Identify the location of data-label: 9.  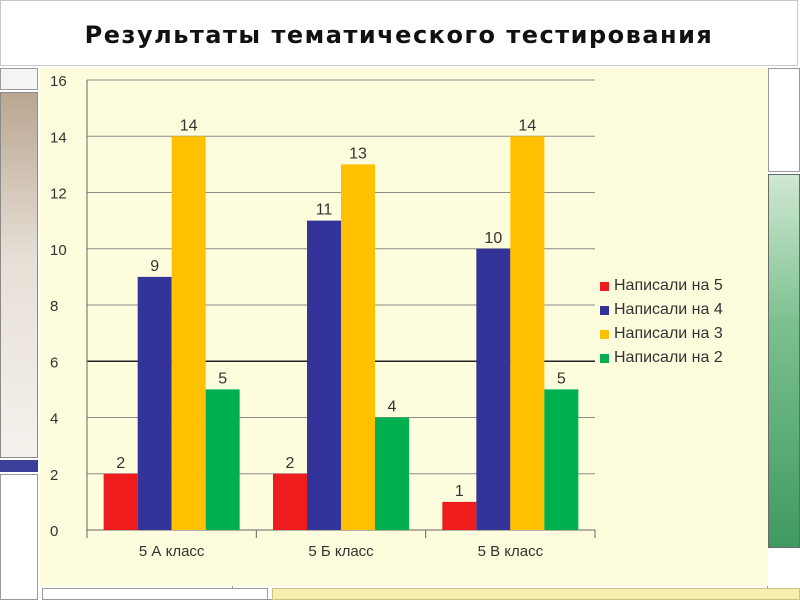
(154, 266).